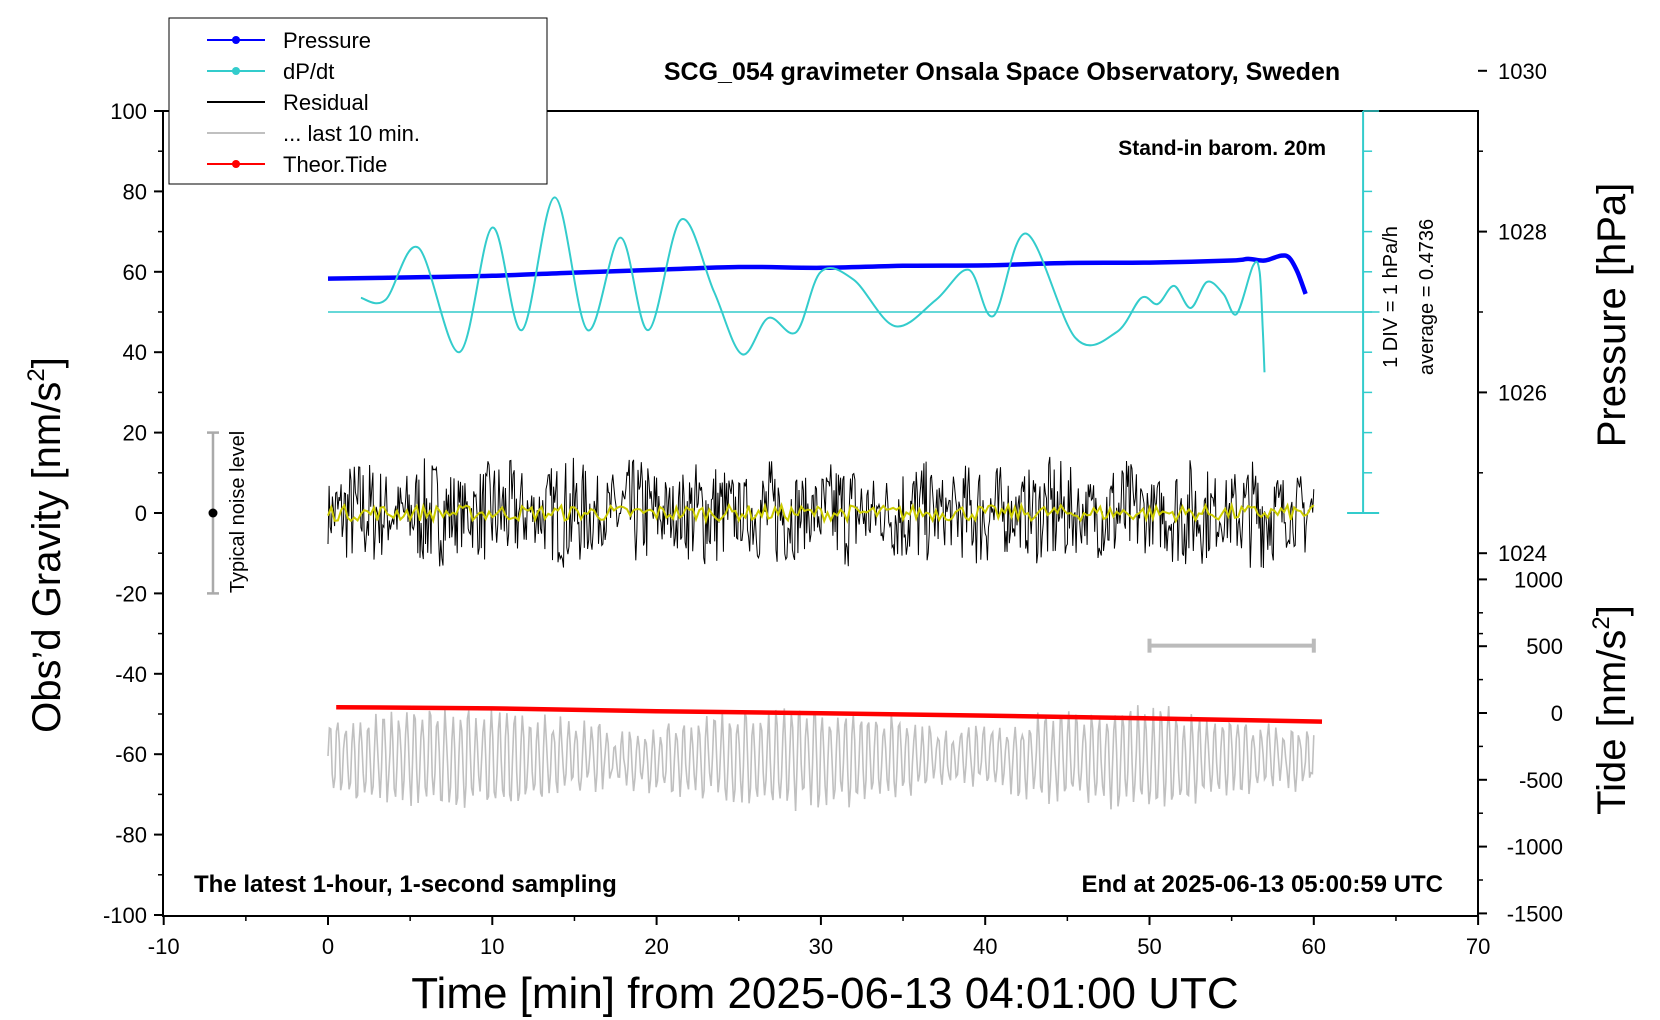 The height and width of the screenshot is (1020, 1660). I want to click on legend-label: ... last 10 min., so click(351, 133).